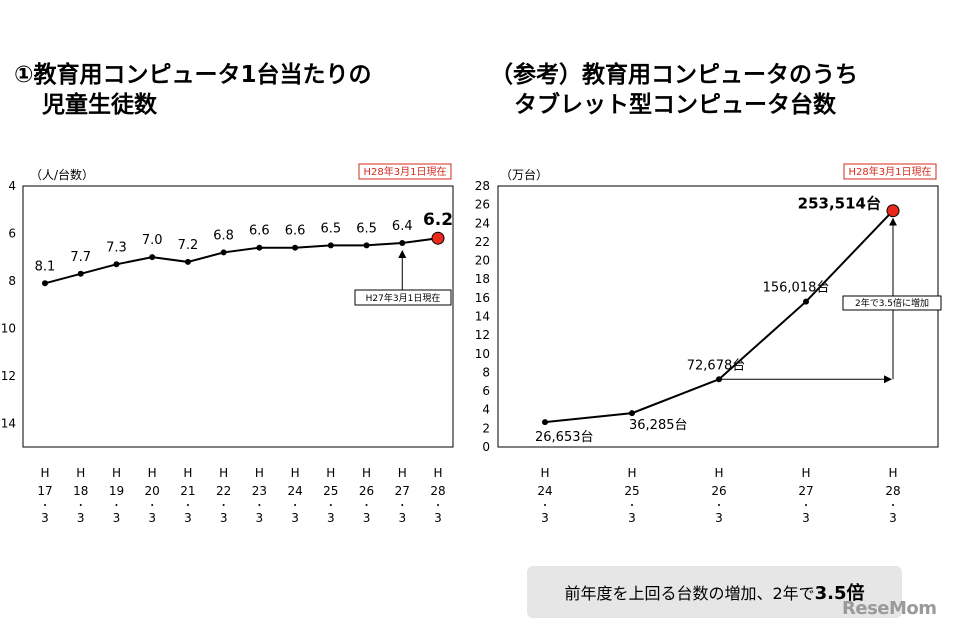 The image size is (953, 632). I want to click on left-x-tick-year: 17, so click(44, 491).